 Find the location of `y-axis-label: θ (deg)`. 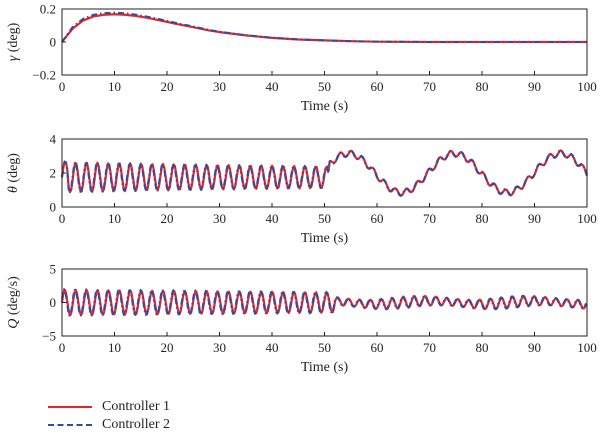

y-axis-label: θ (deg) is located at coordinates (13, 173).